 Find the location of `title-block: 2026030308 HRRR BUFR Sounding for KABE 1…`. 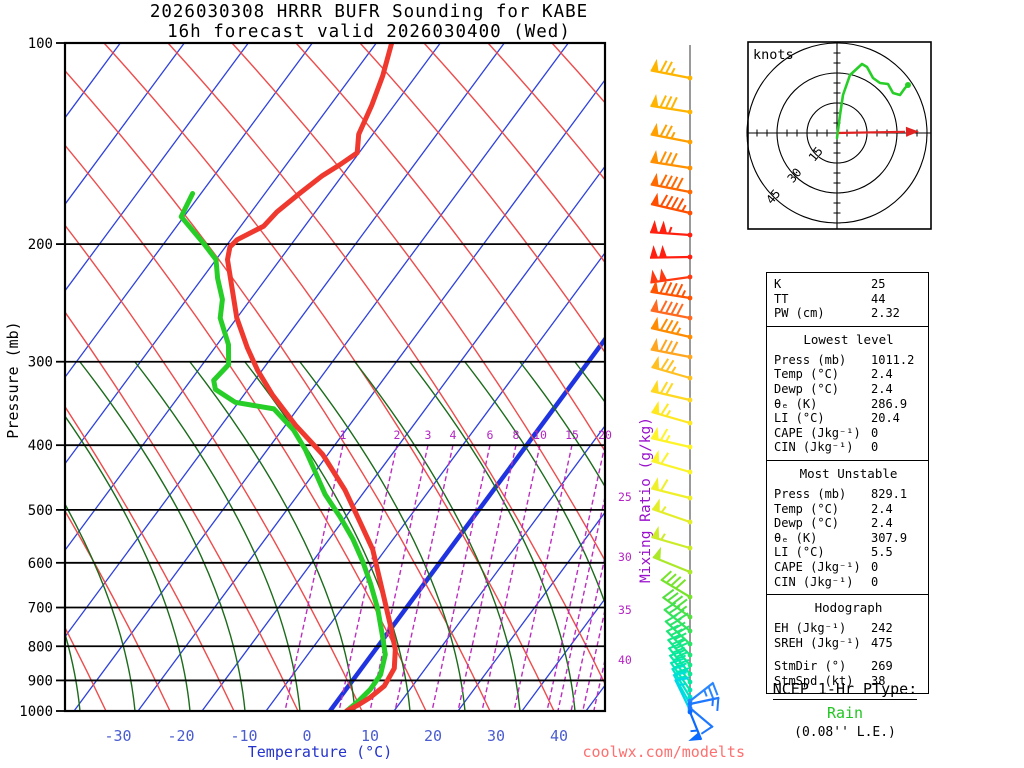

title-block: 2026030308 HRRR BUFR Sounding for KABE 1… is located at coordinates (369, 22).